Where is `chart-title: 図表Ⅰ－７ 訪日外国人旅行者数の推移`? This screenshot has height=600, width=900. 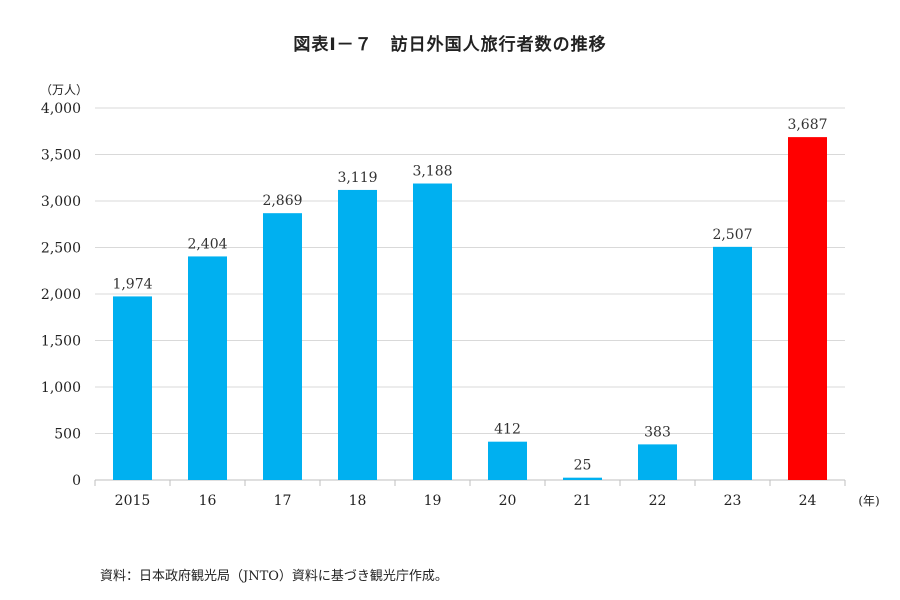
chart-title: 図表Ⅰ－７ 訪日外国人旅行者数の推移 is located at coordinates (450, 45).